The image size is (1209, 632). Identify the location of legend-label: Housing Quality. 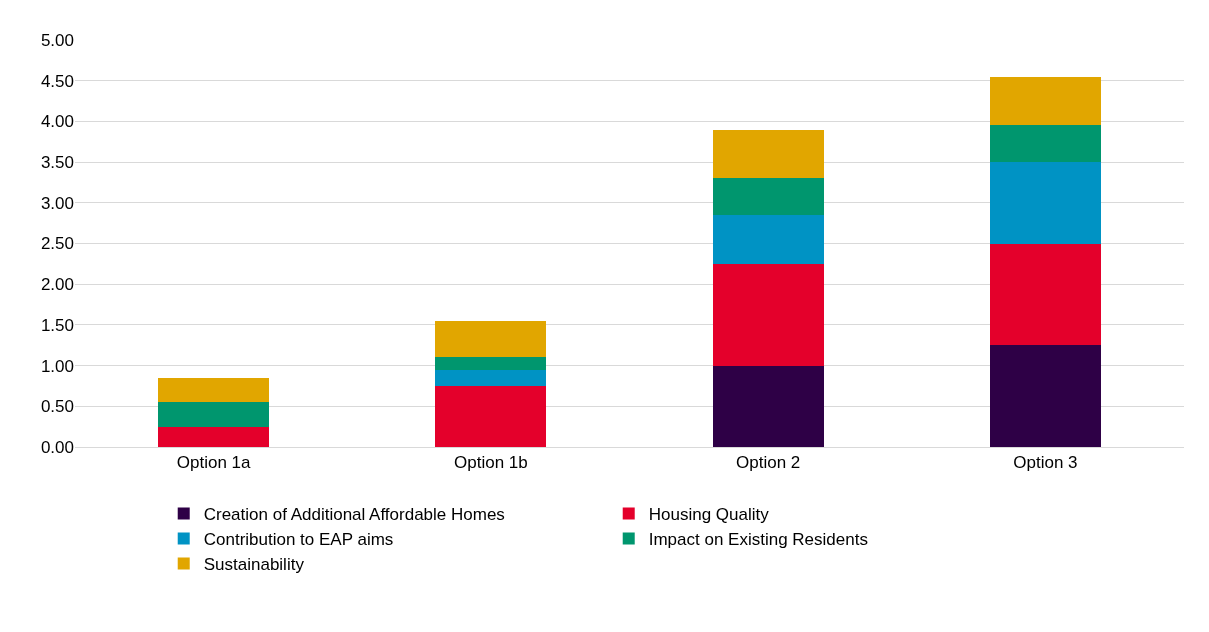
(709, 515).